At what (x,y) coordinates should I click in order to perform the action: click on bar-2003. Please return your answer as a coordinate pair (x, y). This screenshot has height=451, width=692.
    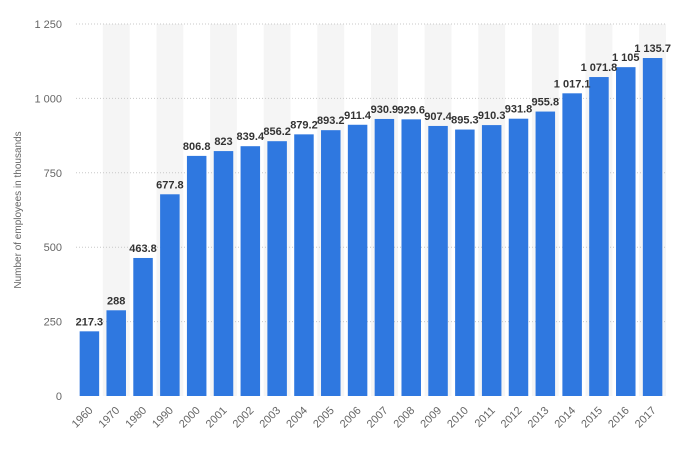
    Looking at the image, I should click on (277, 268).